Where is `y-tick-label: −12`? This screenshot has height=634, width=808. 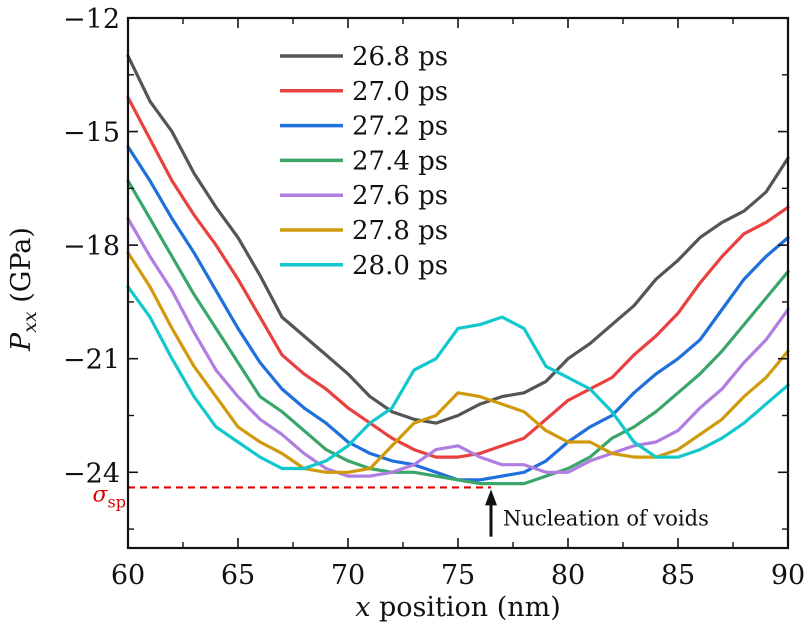 y-tick-label: −12 is located at coordinates (91, 19).